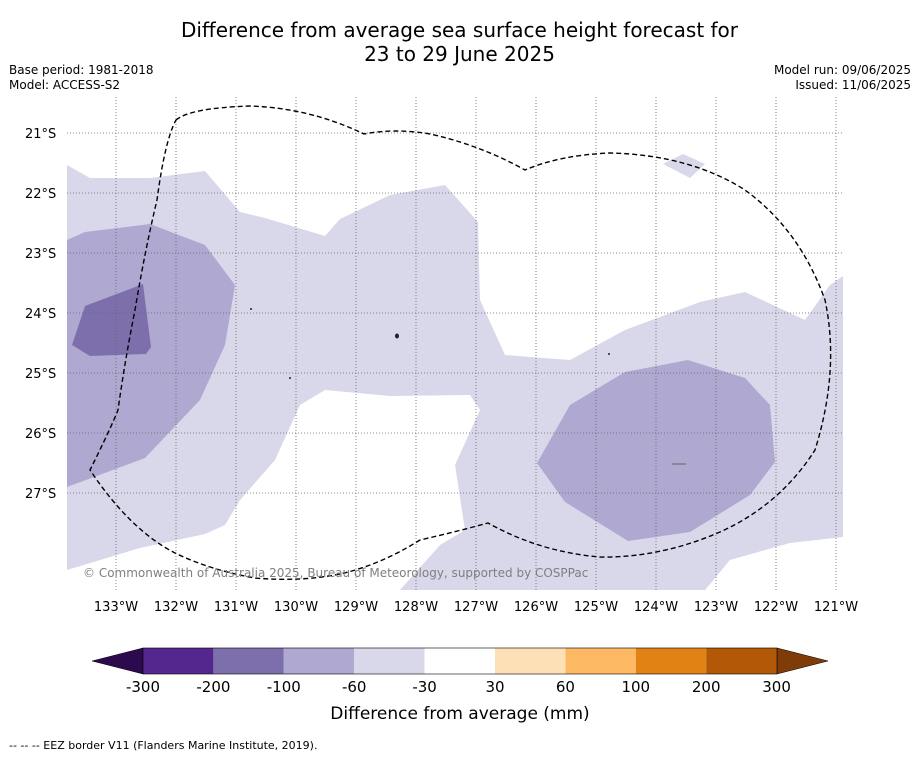 The width and height of the screenshot is (919, 758). I want to click on issued-text: Issued: 11/06/2025, so click(853, 85).